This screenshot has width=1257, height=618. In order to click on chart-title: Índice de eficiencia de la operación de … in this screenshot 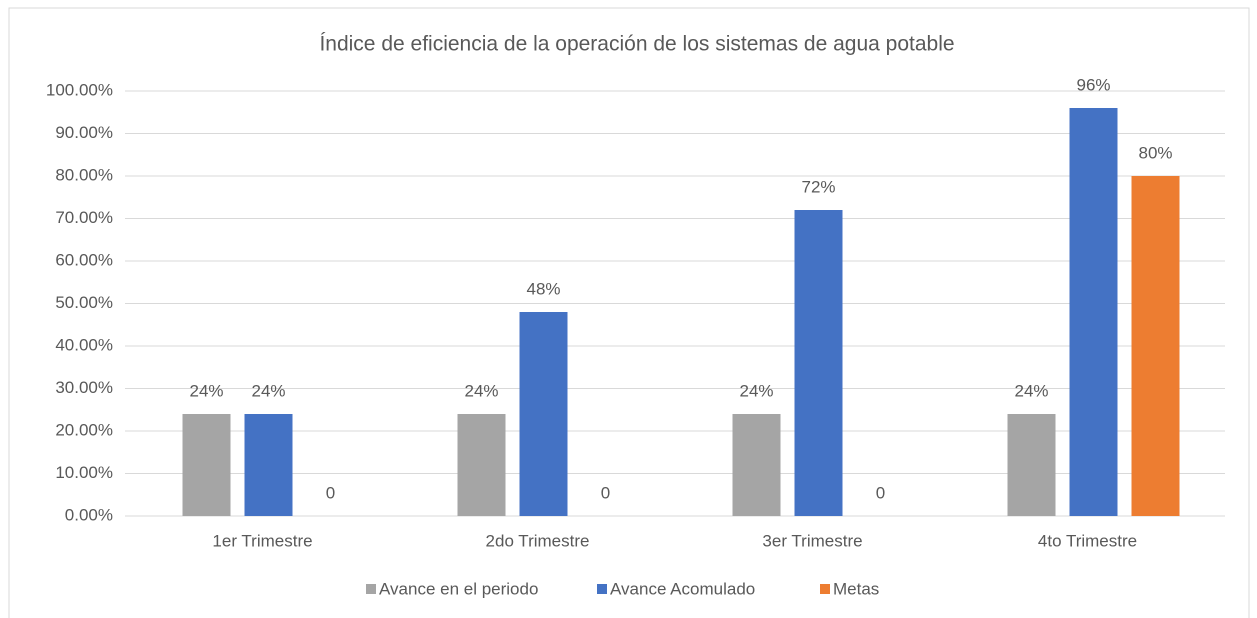, I will do `click(636, 44)`.